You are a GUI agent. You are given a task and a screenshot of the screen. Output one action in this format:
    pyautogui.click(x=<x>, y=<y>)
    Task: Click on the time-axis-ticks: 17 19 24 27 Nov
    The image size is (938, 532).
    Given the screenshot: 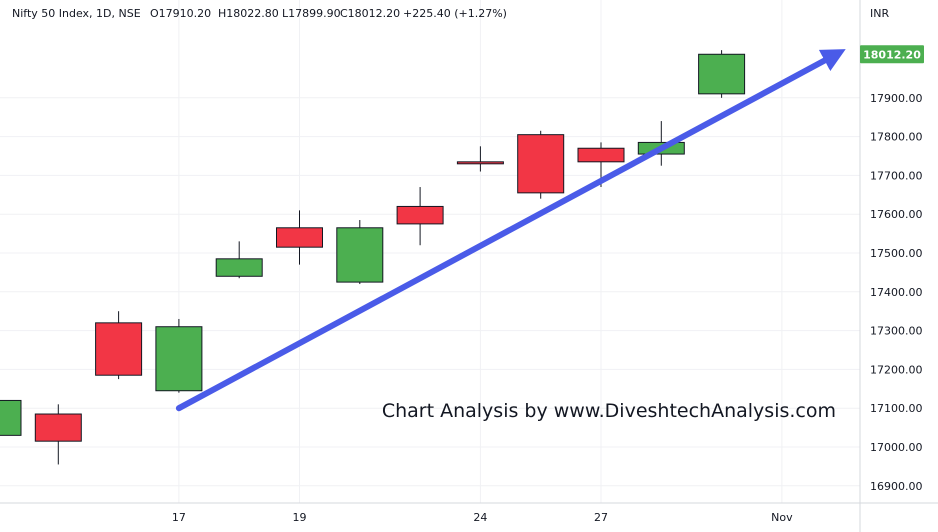 What is the action you would take?
    pyautogui.click(x=482, y=517)
    